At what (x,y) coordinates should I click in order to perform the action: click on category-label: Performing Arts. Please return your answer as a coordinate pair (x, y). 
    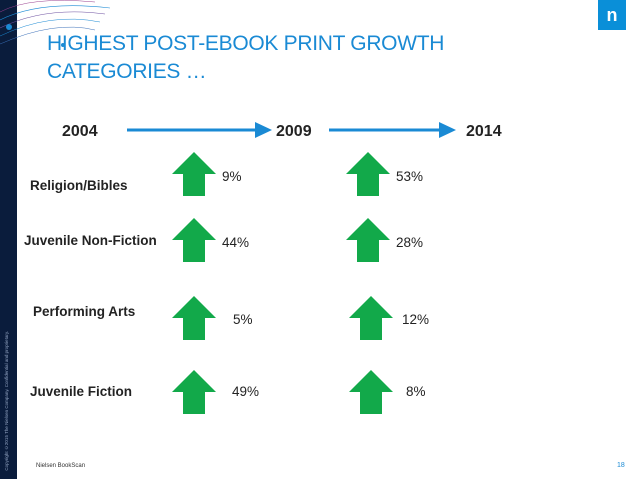
    Looking at the image, I should click on (84, 311).